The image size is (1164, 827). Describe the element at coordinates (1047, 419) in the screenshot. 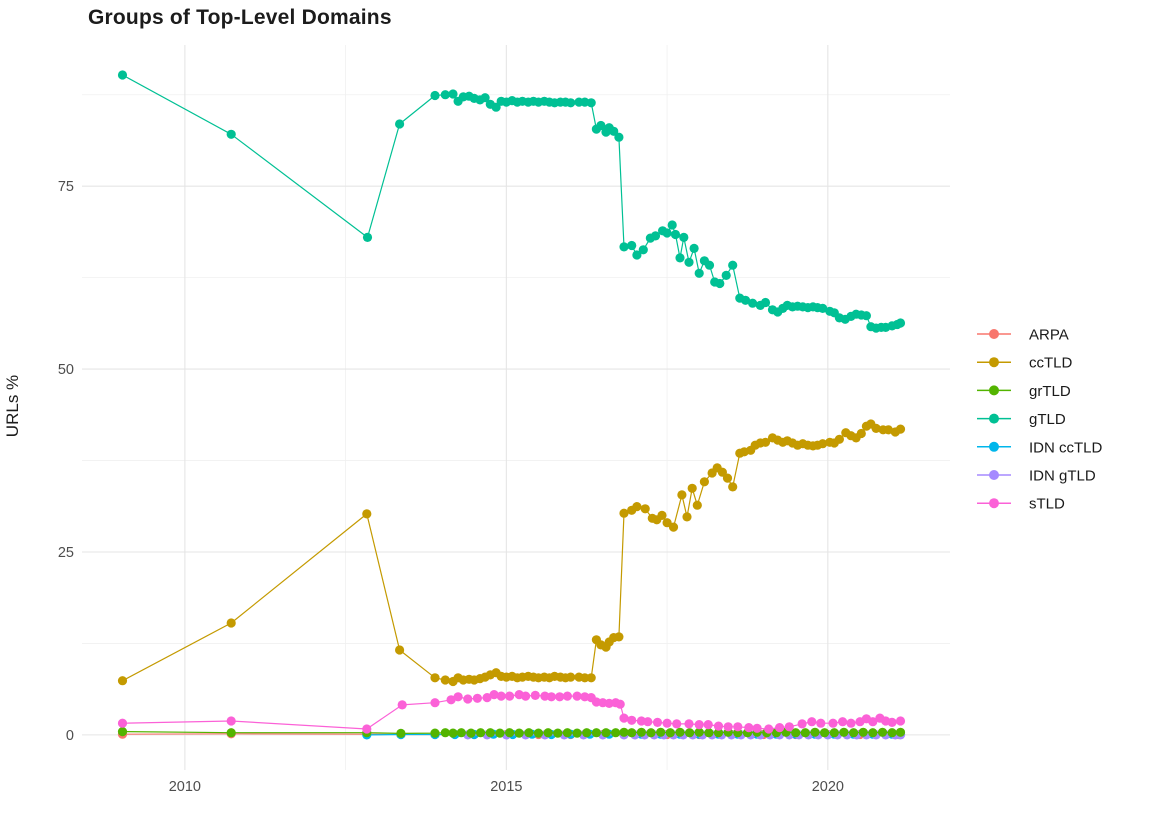

I see `legend-label-gtld: gTLD` at that location.